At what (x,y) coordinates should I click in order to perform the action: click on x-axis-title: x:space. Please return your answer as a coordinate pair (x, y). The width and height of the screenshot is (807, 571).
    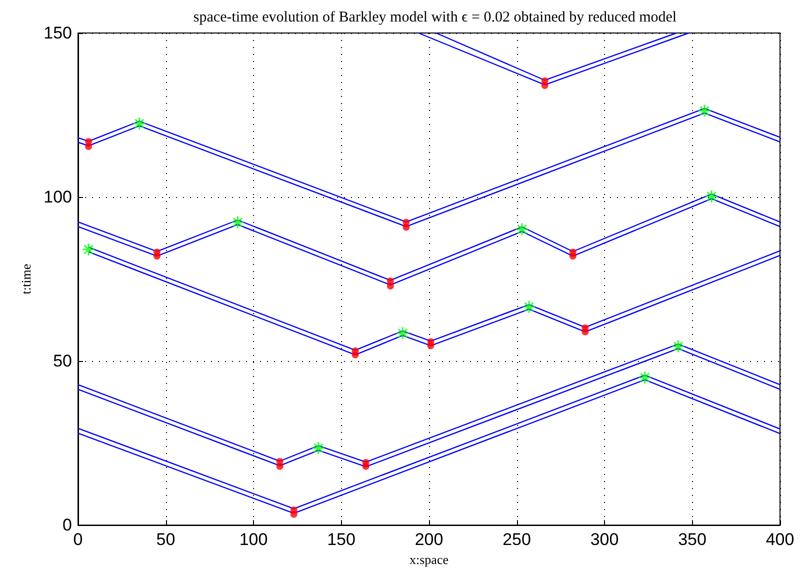
    Looking at the image, I should click on (429, 559).